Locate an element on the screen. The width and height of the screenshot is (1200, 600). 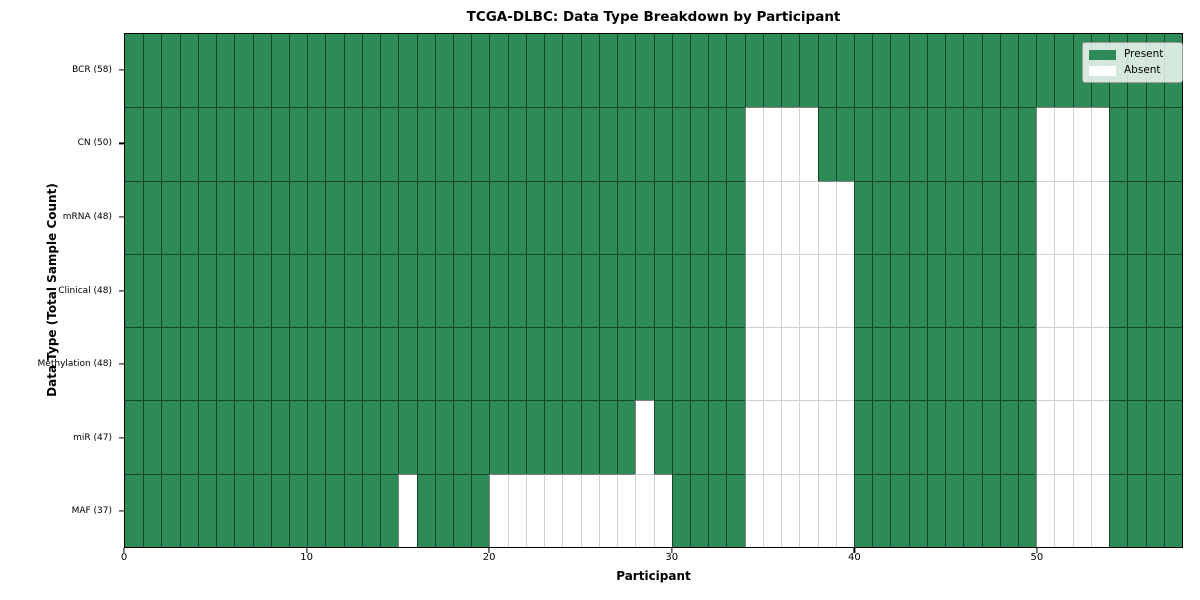
x-axis-label: Participant is located at coordinates (653, 576).